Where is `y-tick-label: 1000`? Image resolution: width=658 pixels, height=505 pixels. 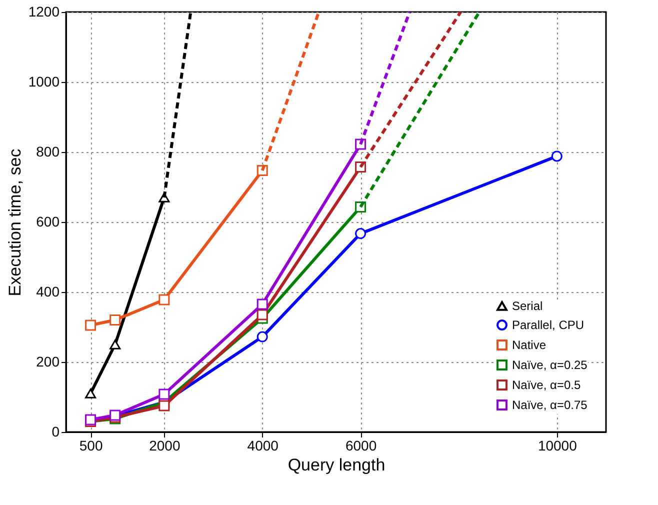 y-tick-label: 1000 is located at coordinates (44, 82).